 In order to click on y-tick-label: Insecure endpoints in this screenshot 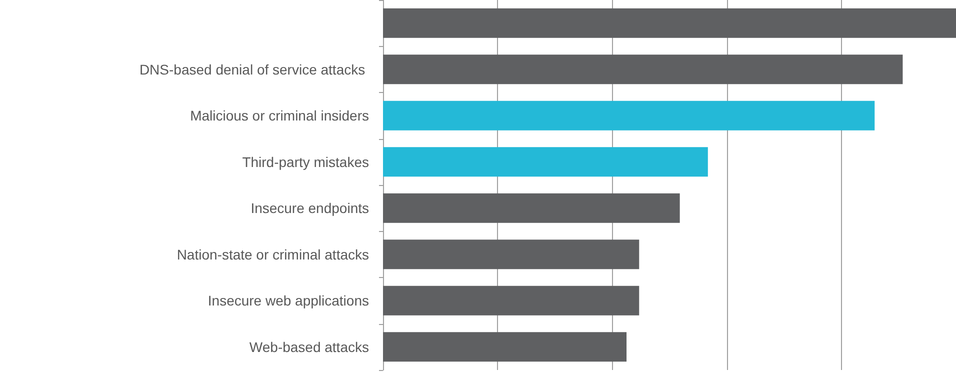, I will do `click(309, 208)`.